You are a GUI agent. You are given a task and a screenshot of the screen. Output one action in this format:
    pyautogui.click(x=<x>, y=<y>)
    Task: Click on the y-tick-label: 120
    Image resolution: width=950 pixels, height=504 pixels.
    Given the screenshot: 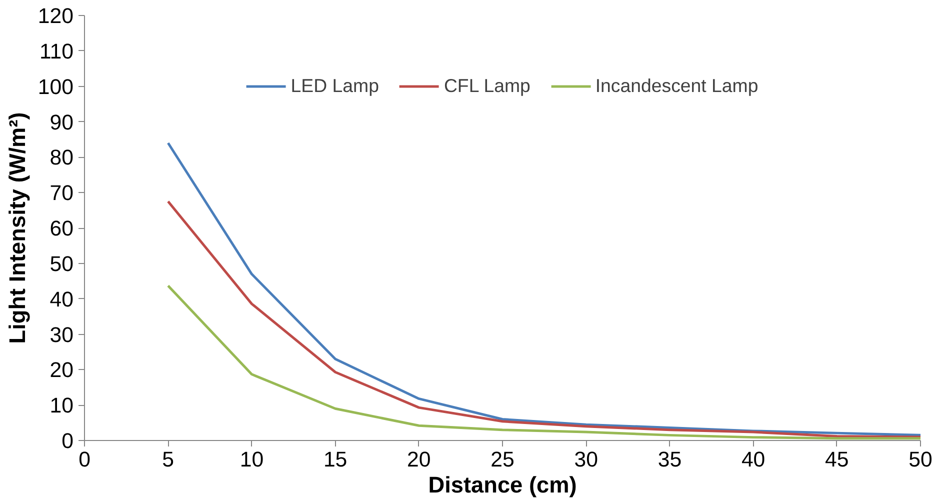 What is the action you would take?
    pyautogui.click(x=56, y=16)
    